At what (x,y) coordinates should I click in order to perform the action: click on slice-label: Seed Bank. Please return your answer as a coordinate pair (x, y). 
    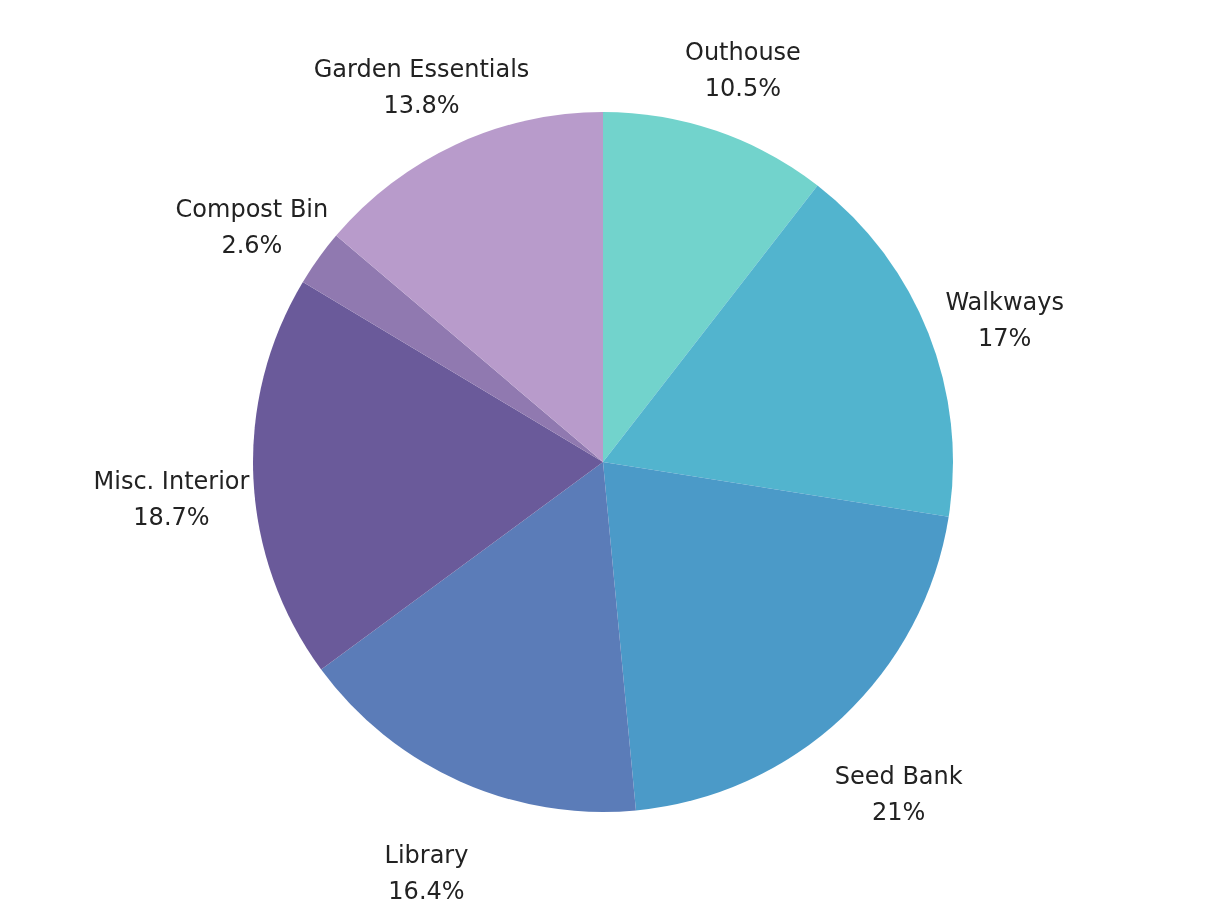
    Looking at the image, I should click on (898, 775).